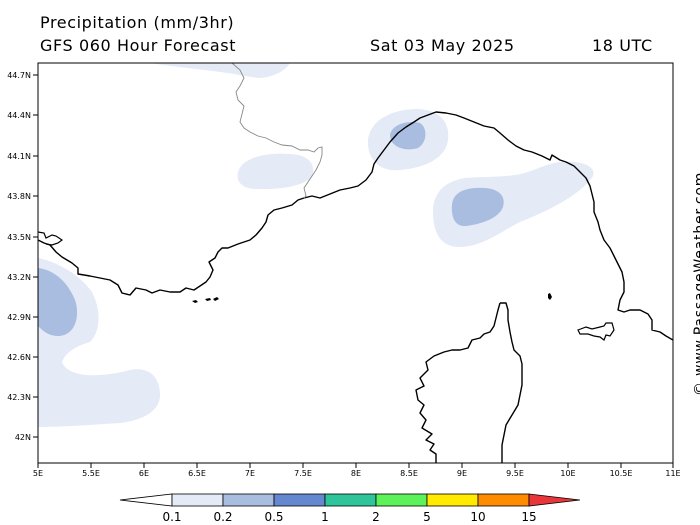 Image resolution: width=700 pixels, height=525 pixels. I want to click on precip-core-tuscany, so click(477, 207).